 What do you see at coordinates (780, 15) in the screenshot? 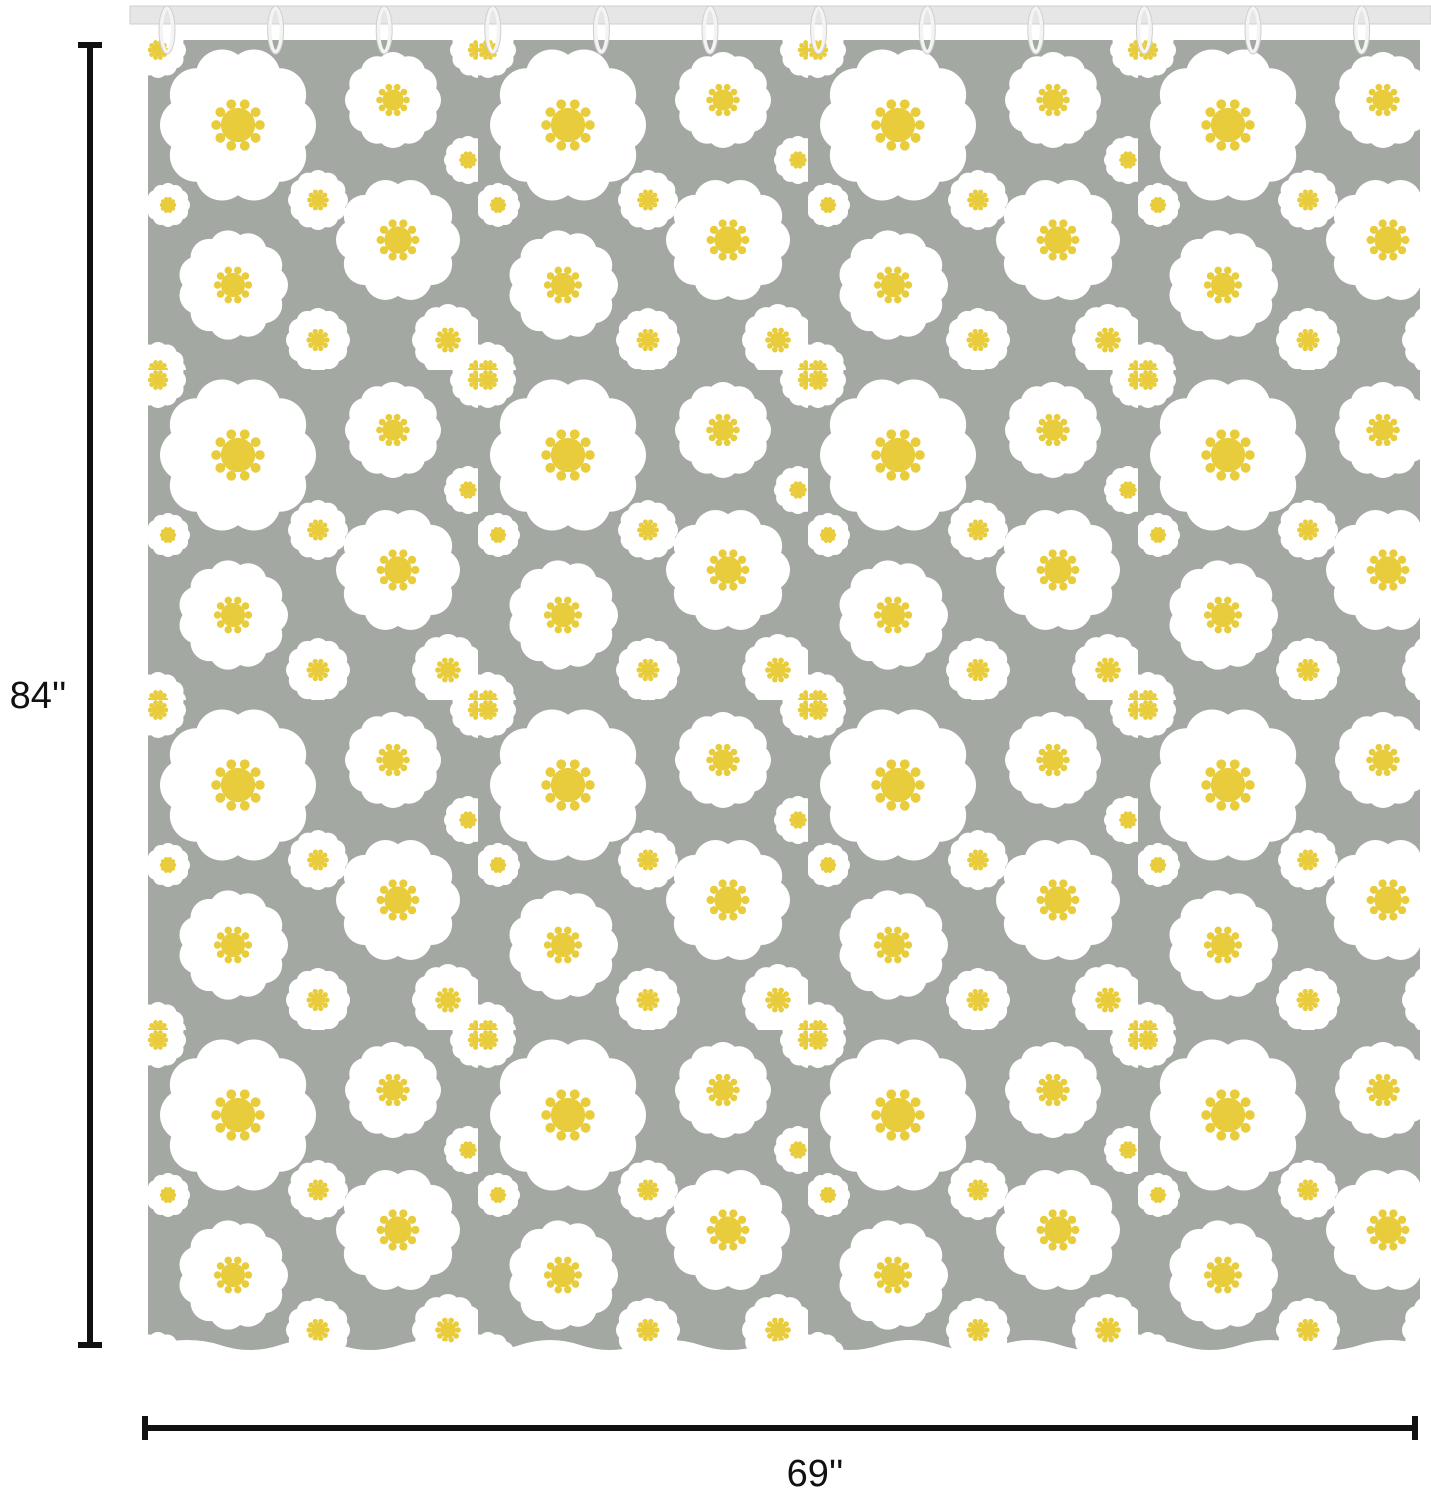
I see `curtain-rod` at bounding box center [780, 15].